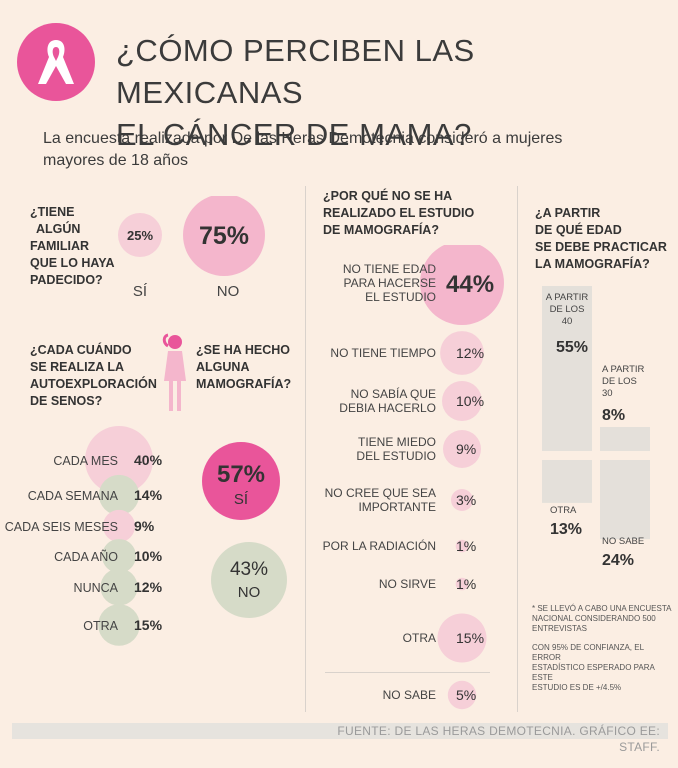 Image resolution: width=678 pixels, height=768 pixels. I want to click on por-que-value-label: 5%, so click(466, 695).